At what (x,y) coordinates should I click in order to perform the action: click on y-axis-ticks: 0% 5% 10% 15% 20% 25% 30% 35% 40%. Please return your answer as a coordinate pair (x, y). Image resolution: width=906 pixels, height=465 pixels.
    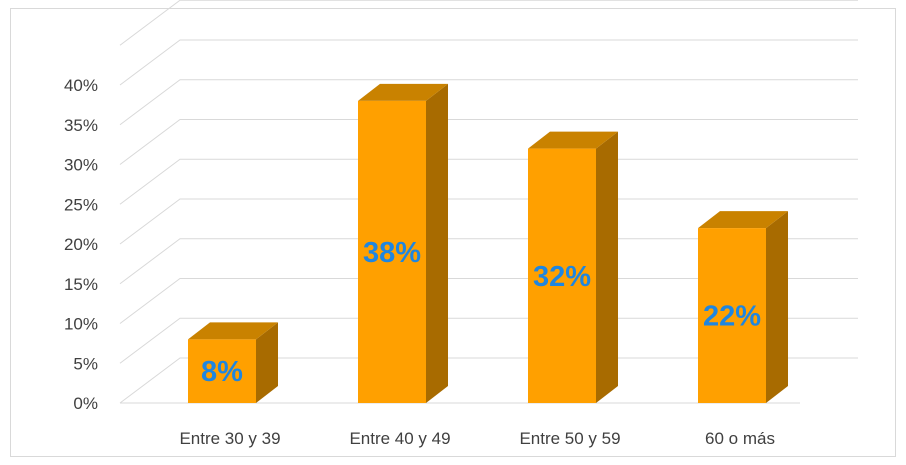
    Looking at the image, I should click on (81, 244).